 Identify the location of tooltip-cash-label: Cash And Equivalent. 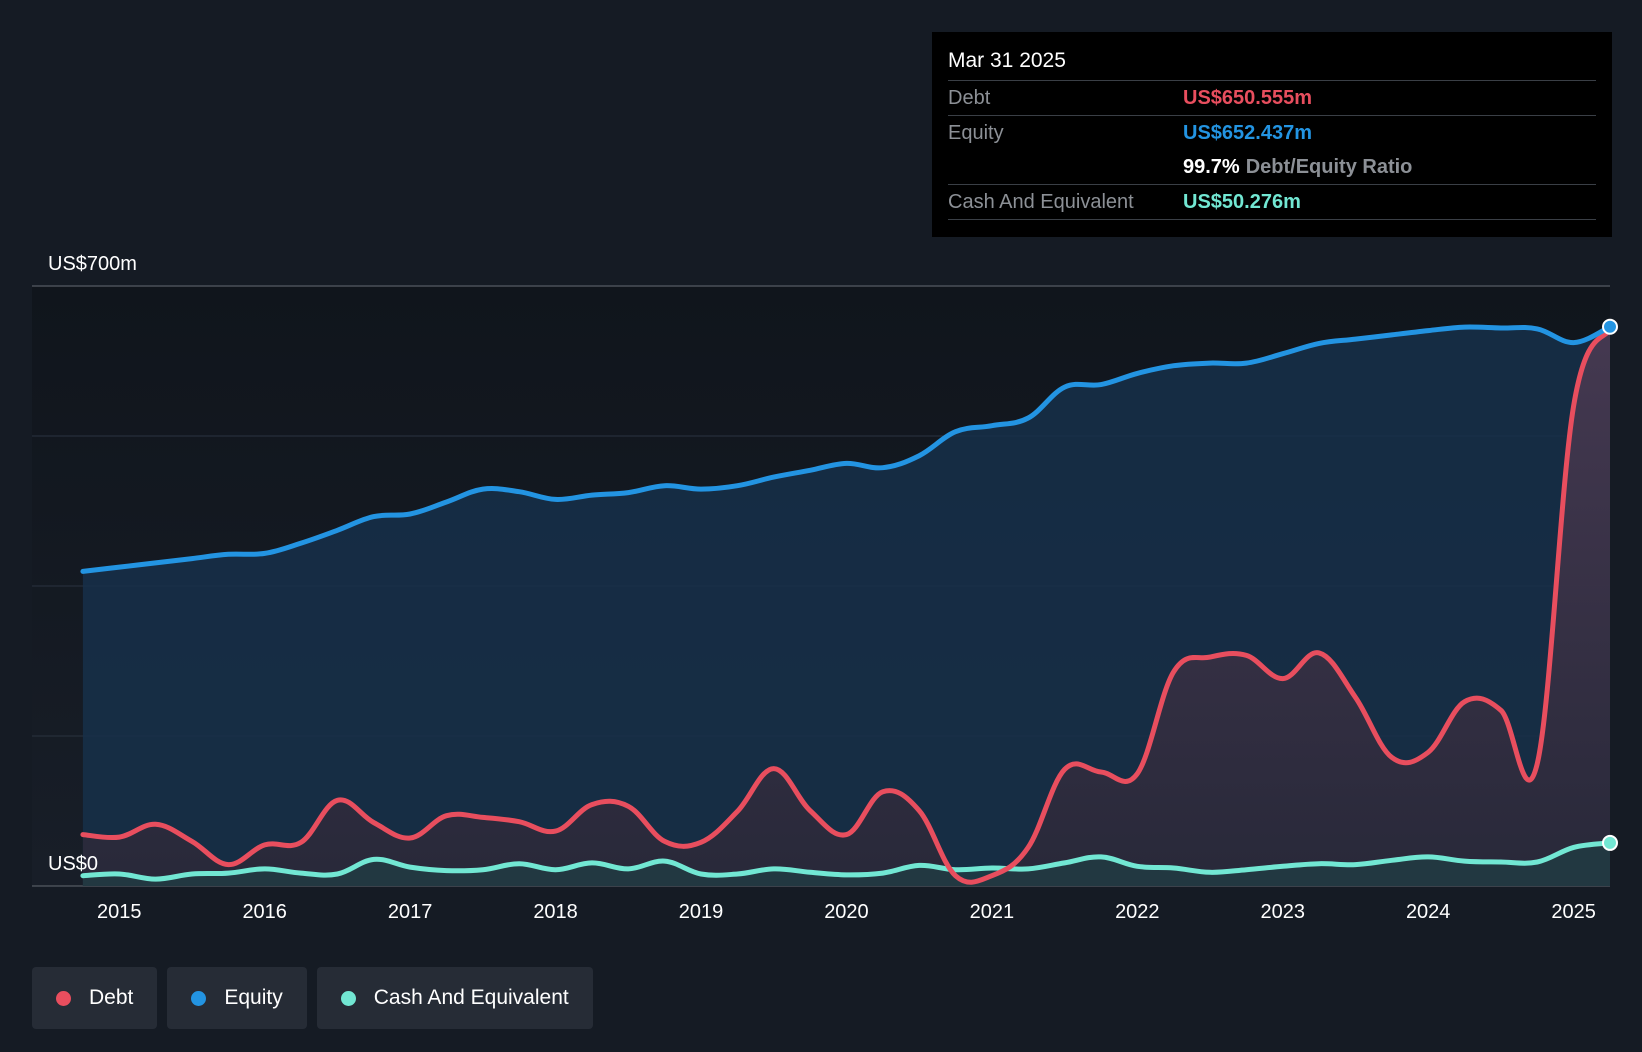
(1041, 201).